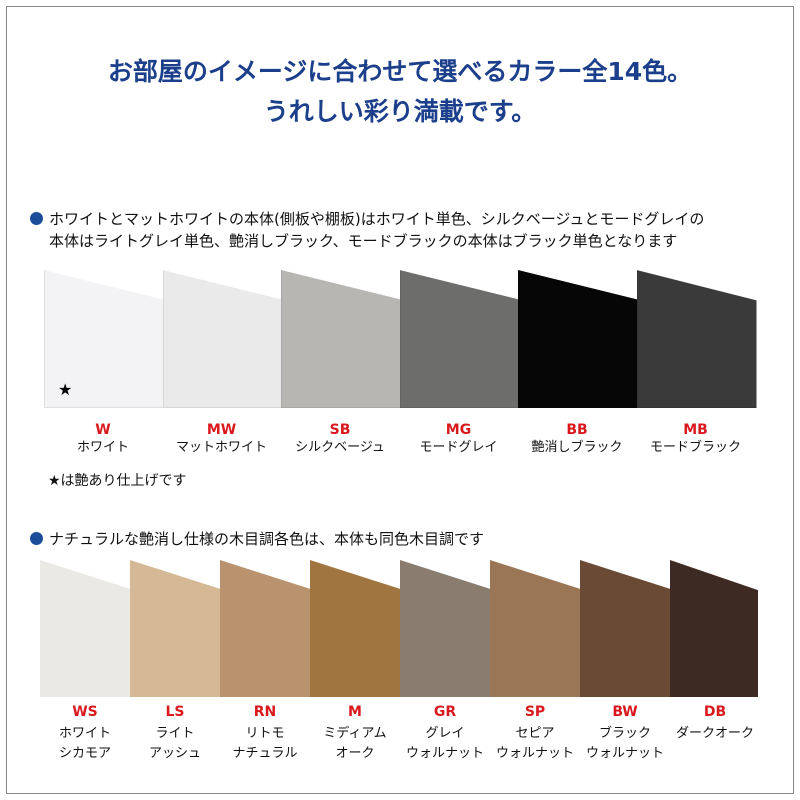  I want to click on color-code: MW, so click(221, 430).